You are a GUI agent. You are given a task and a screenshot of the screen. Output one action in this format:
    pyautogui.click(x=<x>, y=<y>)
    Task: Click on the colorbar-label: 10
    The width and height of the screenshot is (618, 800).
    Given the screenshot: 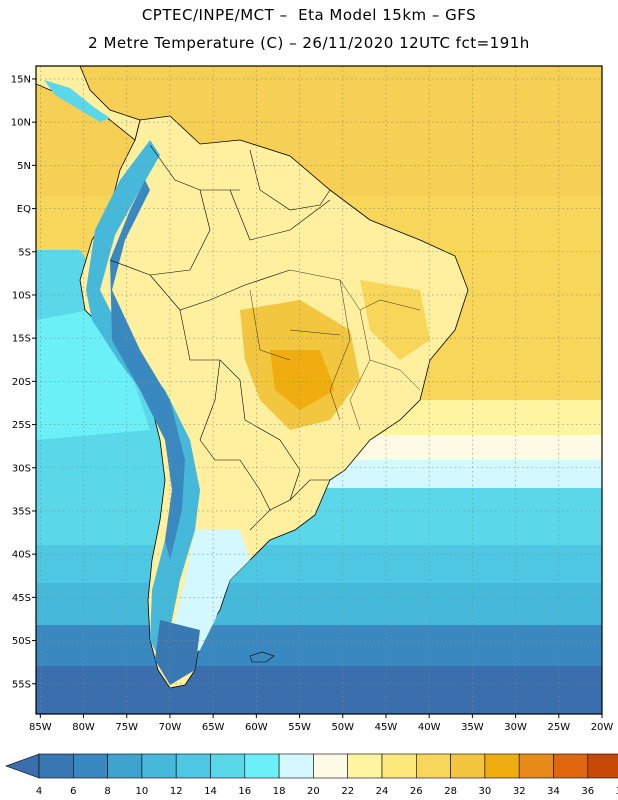 What is the action you would take?
    pyautogui.click(x=142, y=791)
    